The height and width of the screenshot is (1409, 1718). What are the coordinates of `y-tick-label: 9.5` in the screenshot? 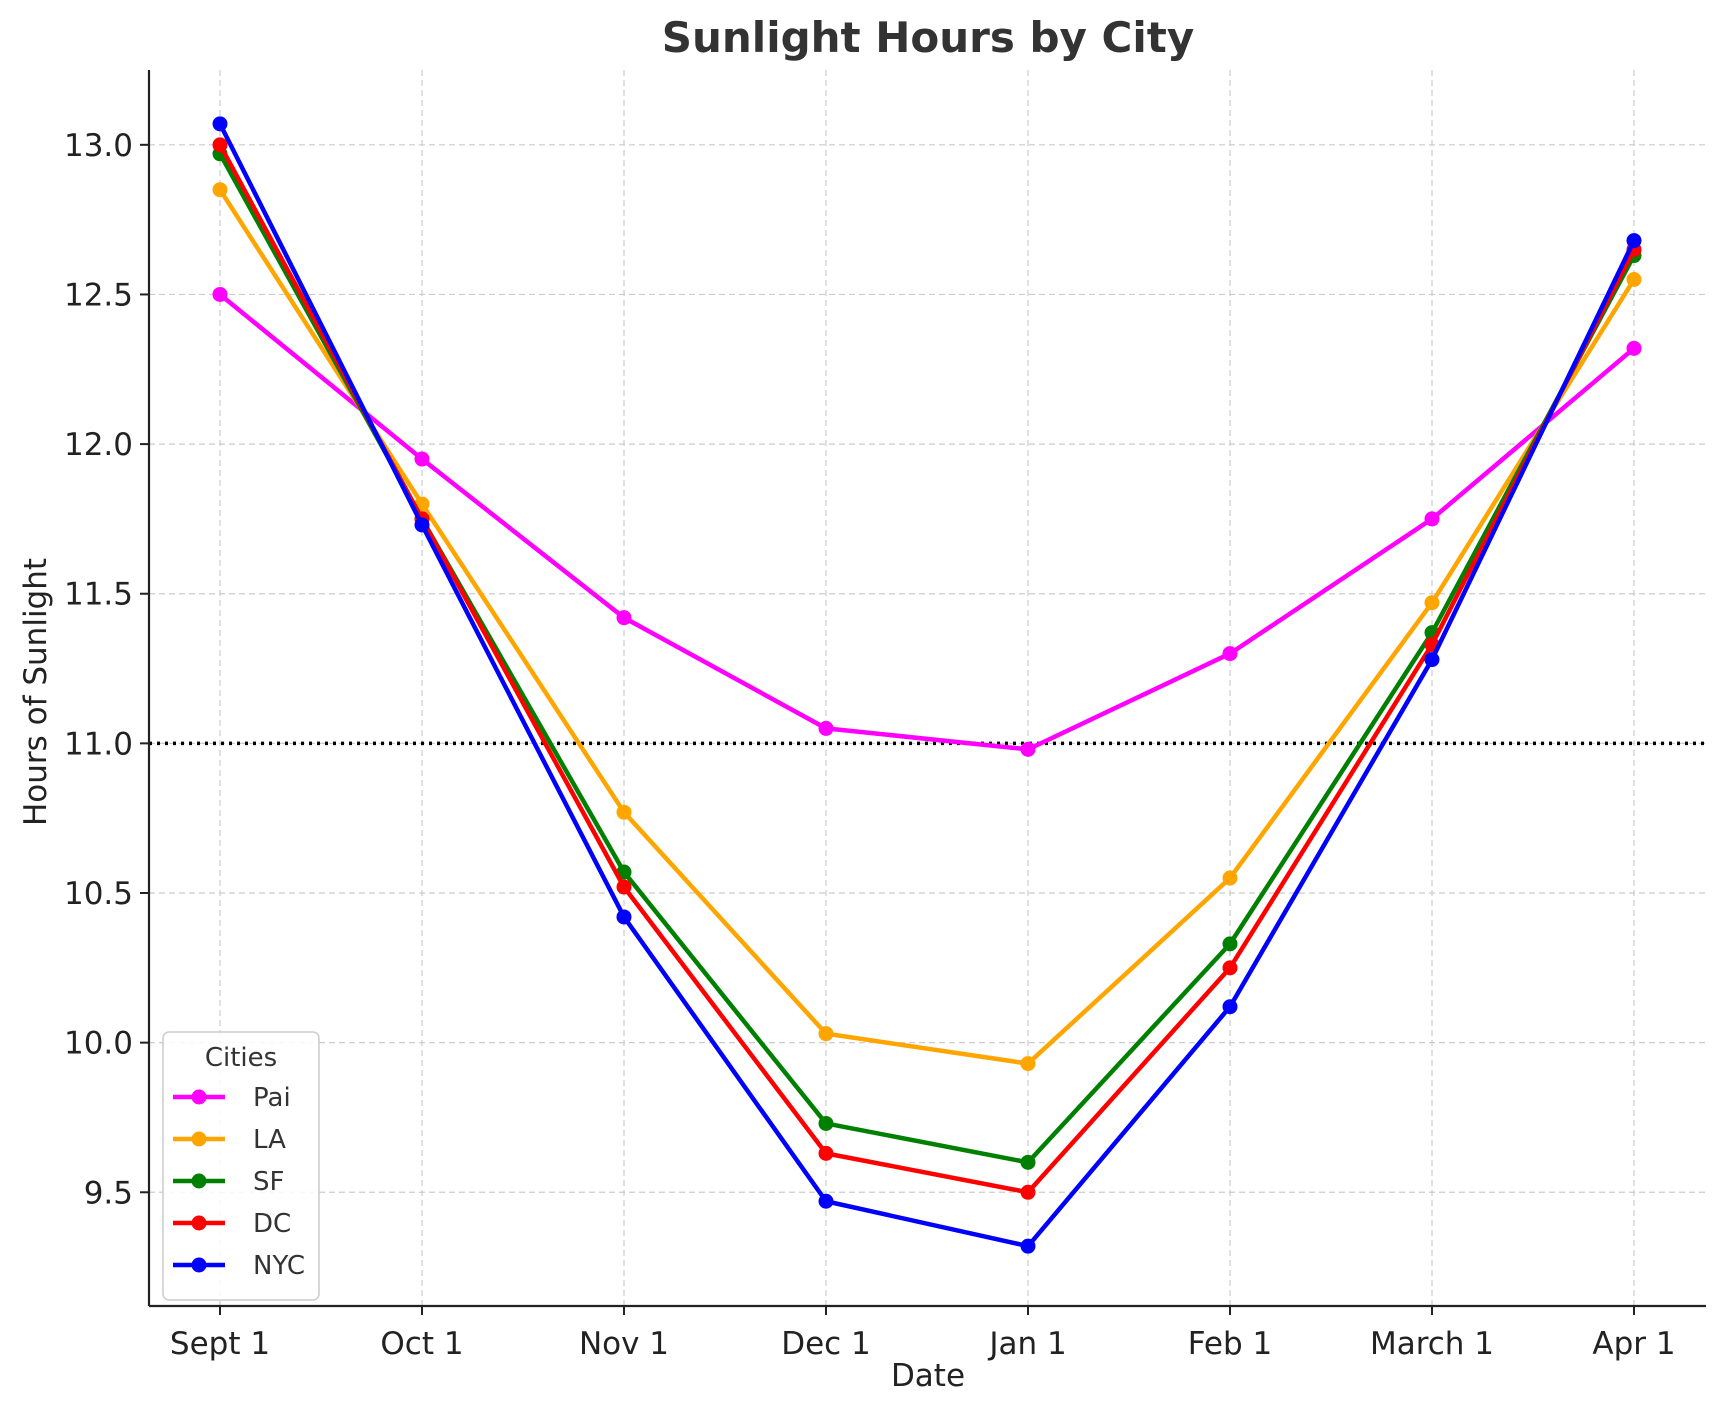 It's located at (108, 1193).